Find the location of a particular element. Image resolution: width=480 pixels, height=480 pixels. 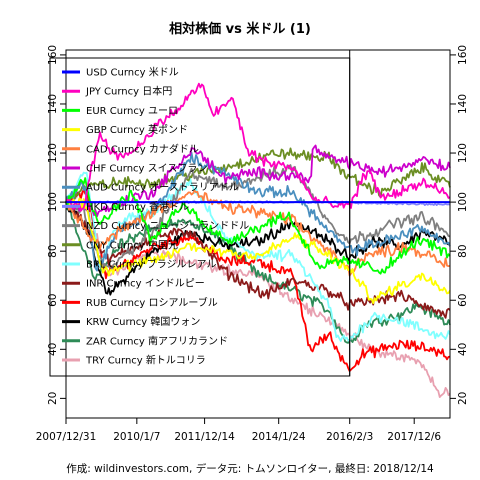

legend-label-1: JPY Curncy 日本円 is located at coordinates (128, 91).